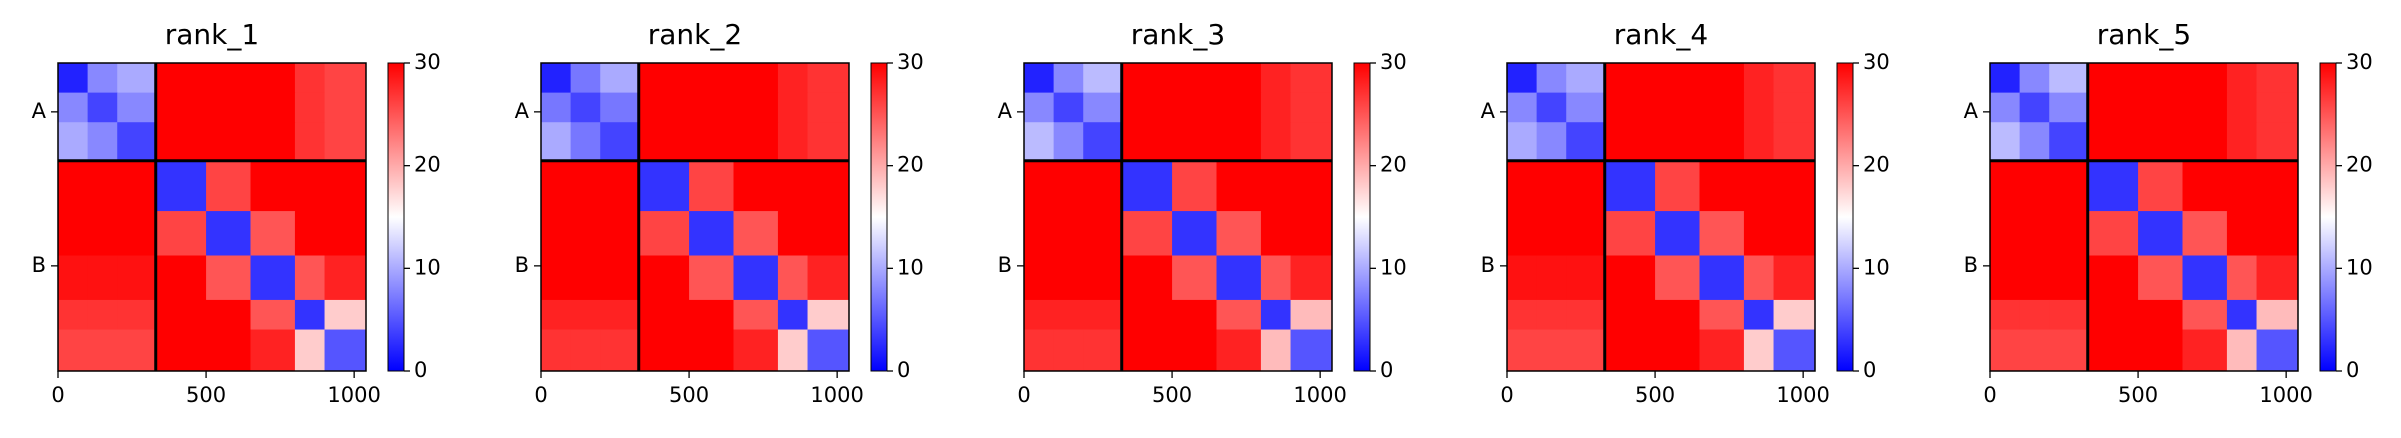 This screenshot has height=438, width=2401. What do you see at coordinates (2359, 62) in the screenshot?
I see `colorbar-tick-label: 30` at bounding box center [2359, 62].